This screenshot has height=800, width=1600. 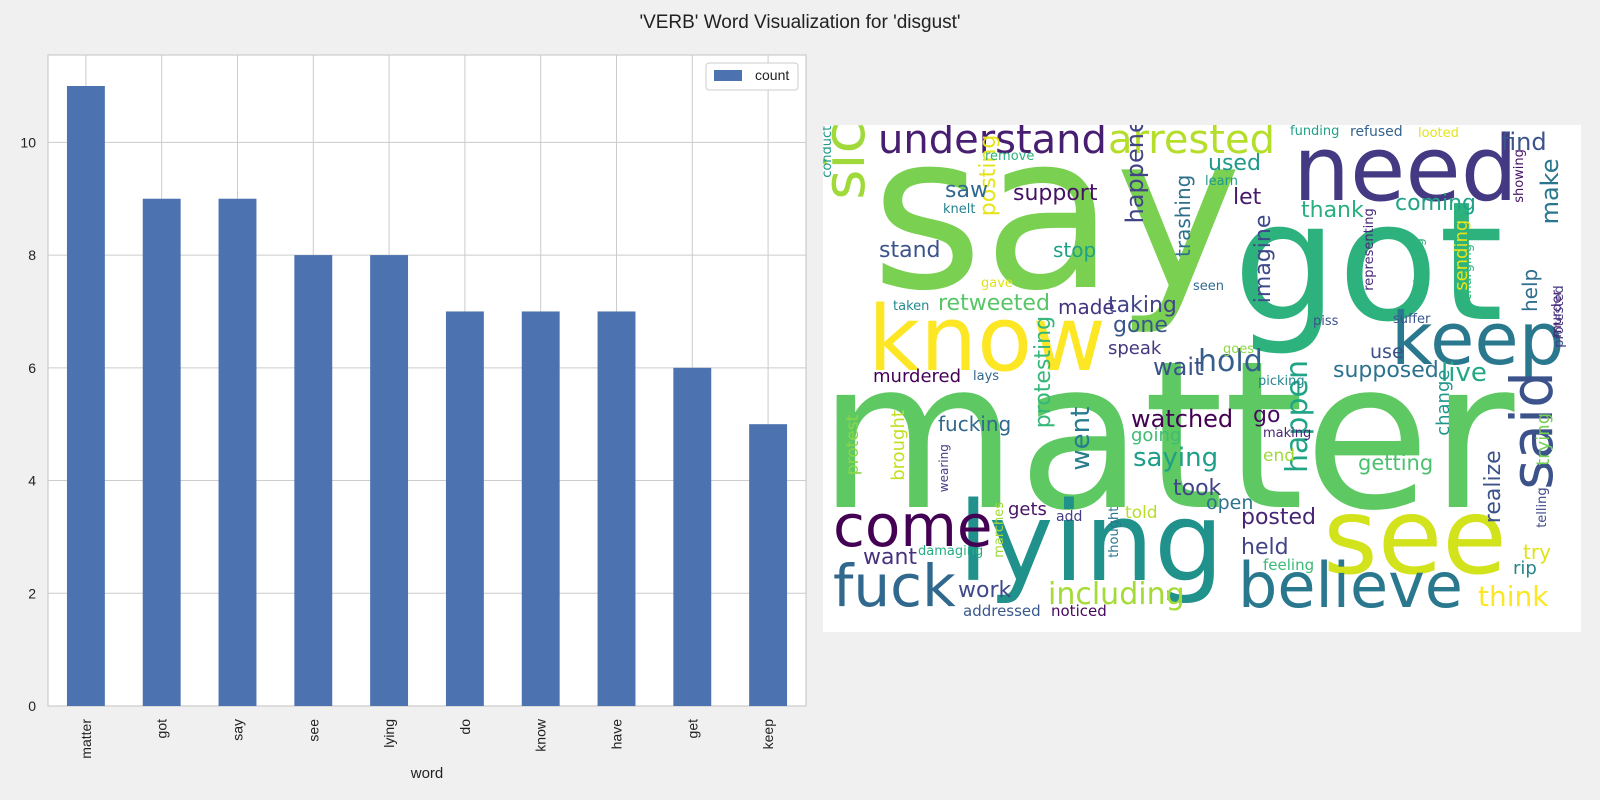 What do you see at coordinates (1478, 339) in the screenshot?
I see `wordcloud-word-keep: keep` at bounding box center [1478, 339].